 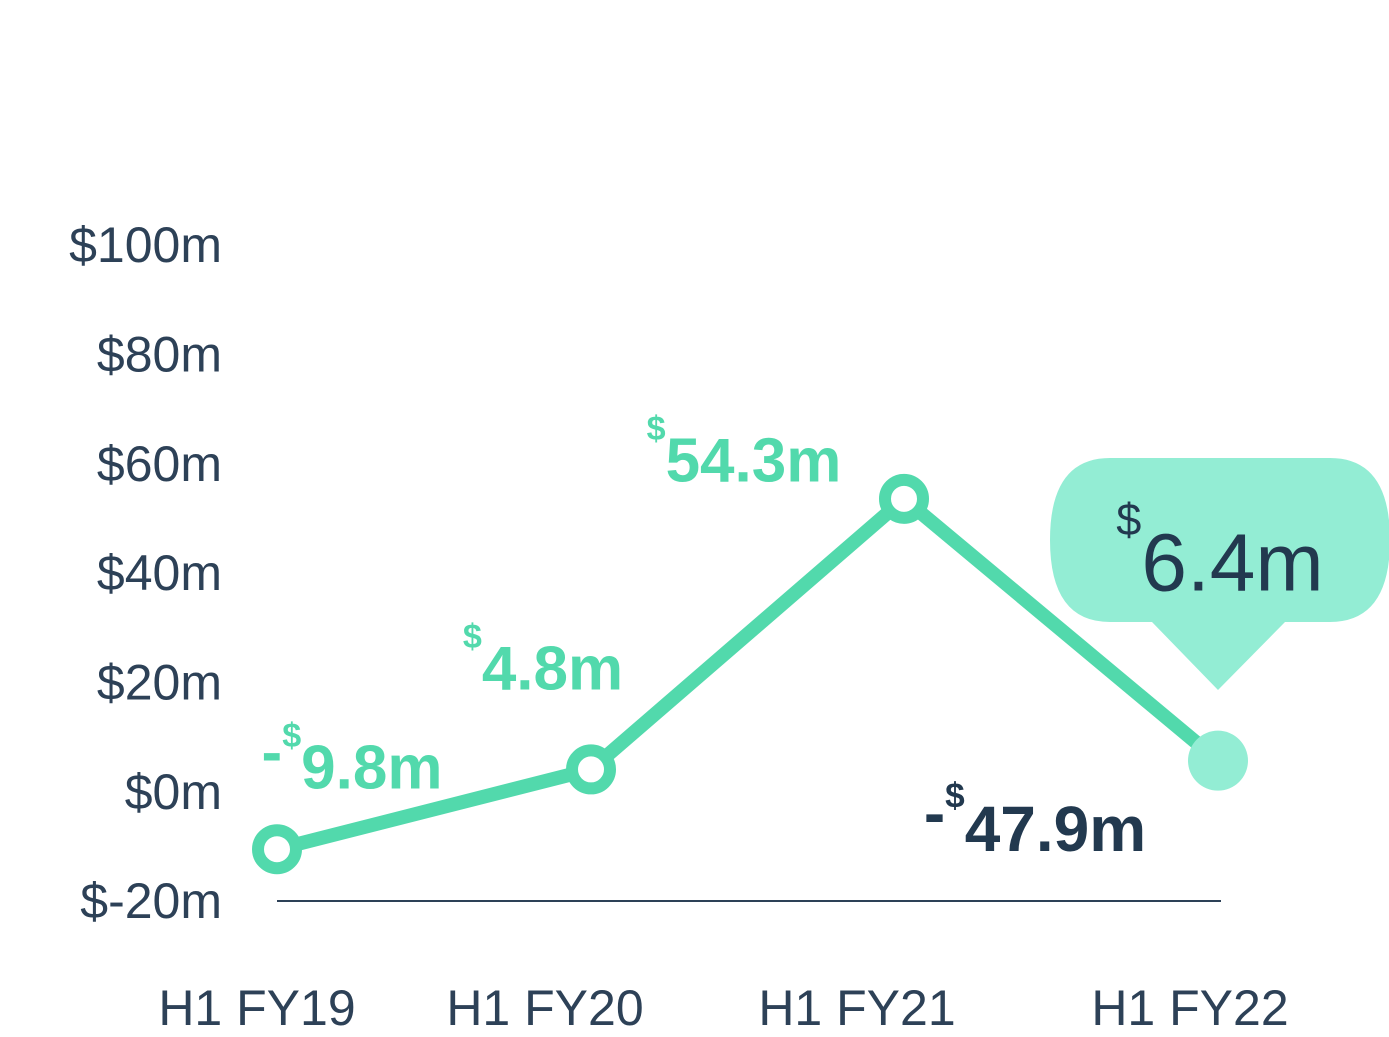 What do you see at coordinates (1218, 760) in the screenshot?
I see `highlight-point` at bounding box center [1218, 760].